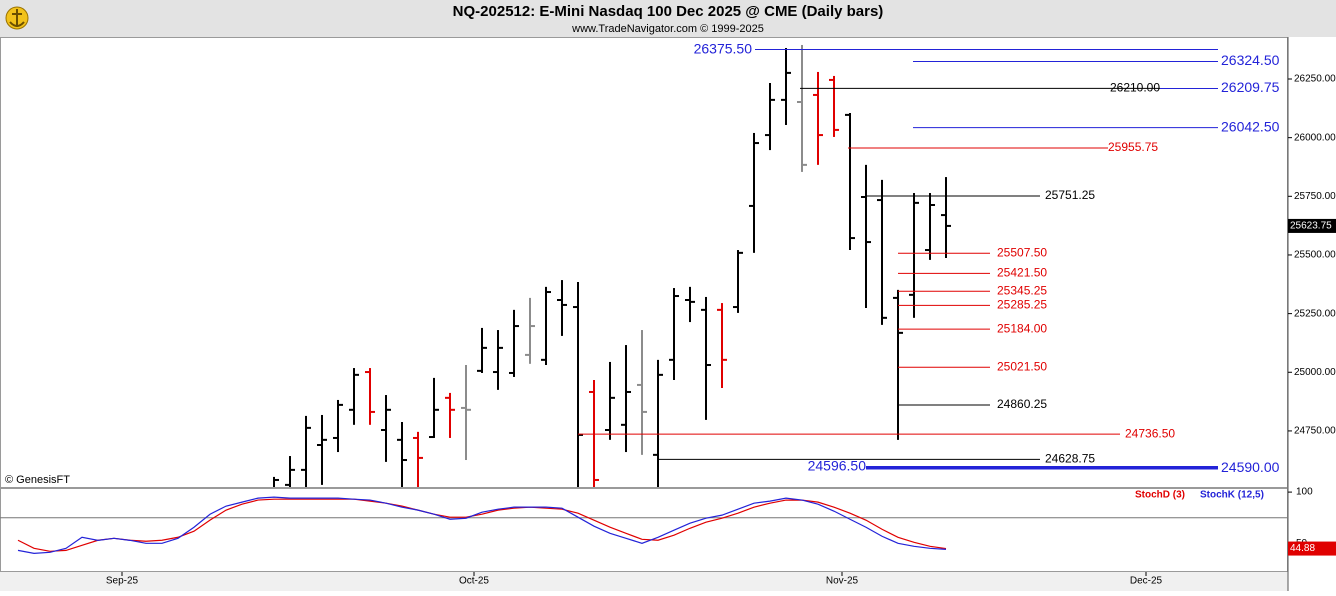 This screenshot has height=596, width=1336. Describe the element at coordinates (474, 581) in the screenshot. I see `x-tick-label: Oct-25` at that location.